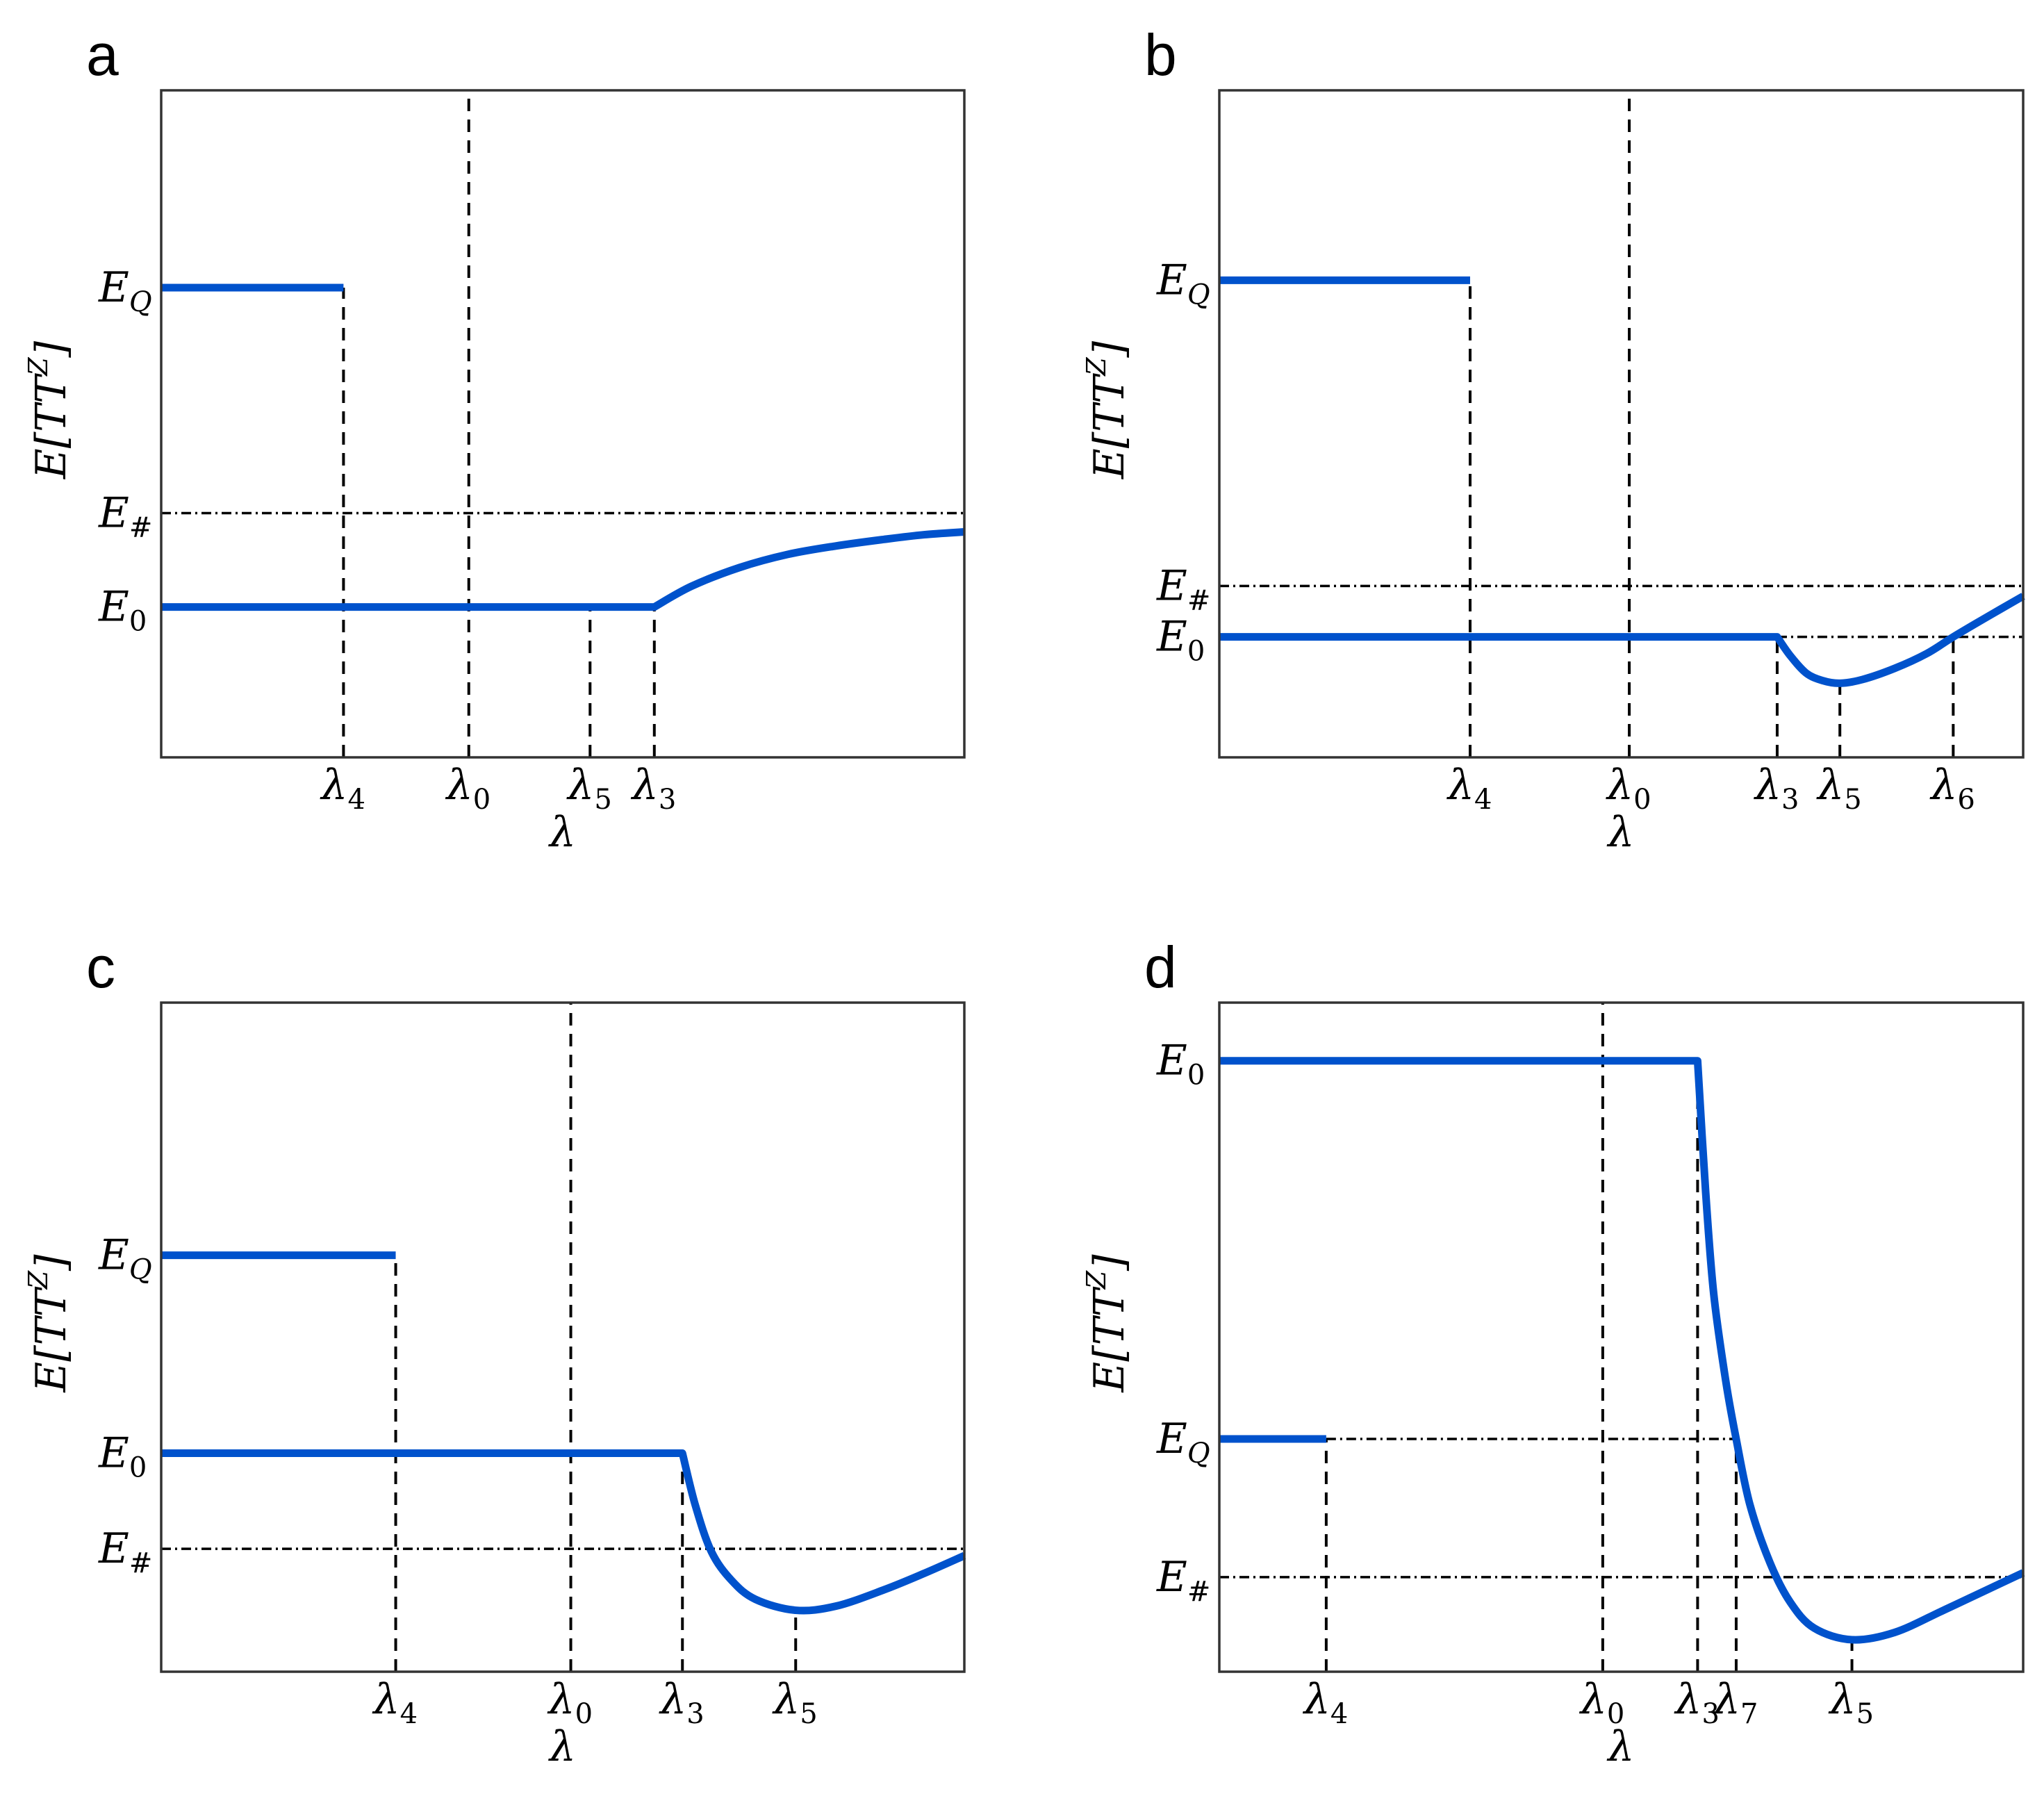 Image resolution: width=2044 pixels, height=1794 pixels. Describe the element at coordinates (1160, 967) in the screenshot. I see `panel-letter: d` at that location.